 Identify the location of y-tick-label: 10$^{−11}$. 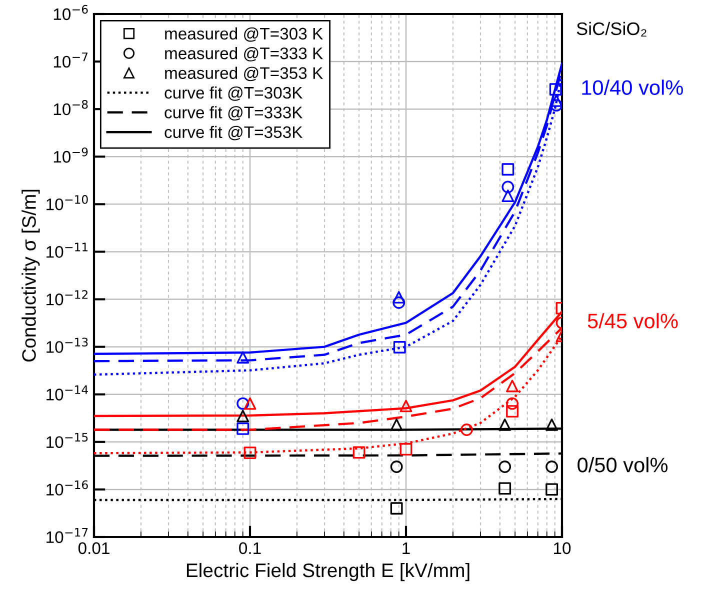
(67, 250).